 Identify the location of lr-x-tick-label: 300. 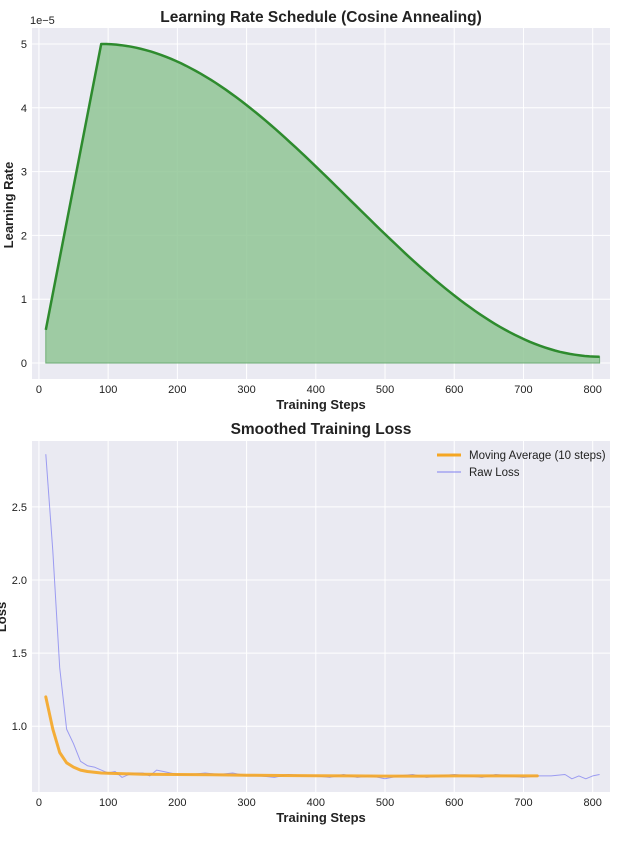
(246, 390).